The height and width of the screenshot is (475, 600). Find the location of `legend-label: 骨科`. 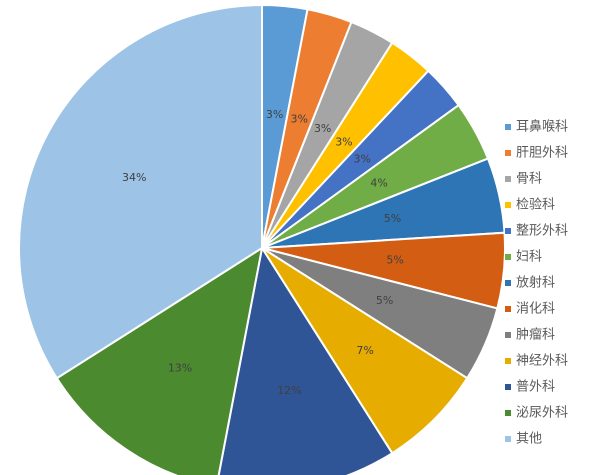

legend-label: 骨科 is located at coordinates (529, 179).